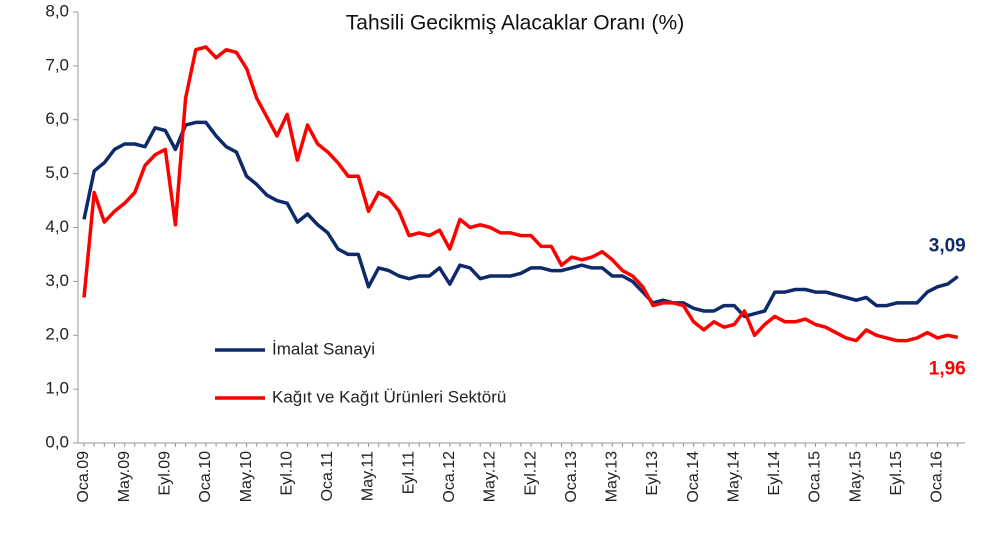  I want to click on x-tick-label: May.10, so click(246, 476).